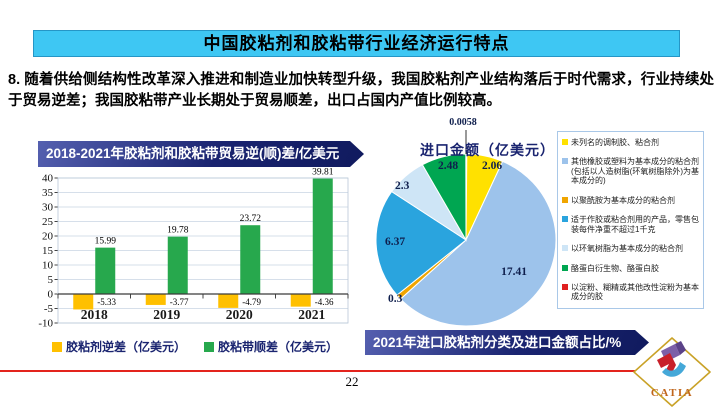 The height and width of the screenshot is (409, 720). I want to click on y-tick-label: 40, so click(48, 179).